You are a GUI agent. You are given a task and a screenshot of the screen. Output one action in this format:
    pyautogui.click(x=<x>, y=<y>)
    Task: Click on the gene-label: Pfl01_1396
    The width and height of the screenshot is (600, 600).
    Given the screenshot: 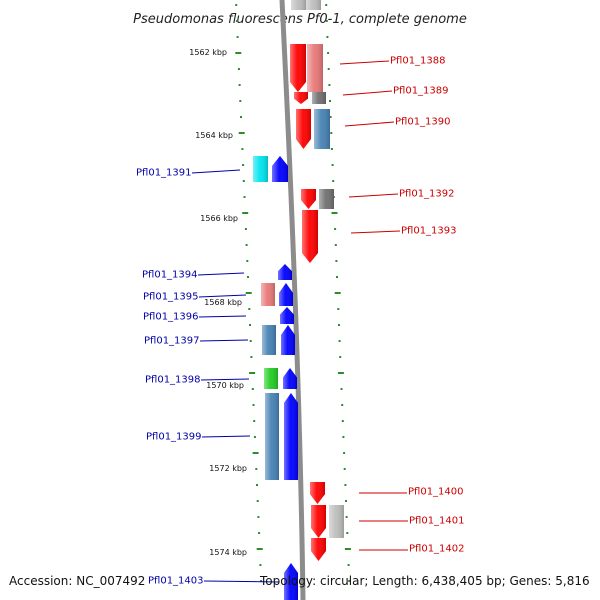 What is the action you would take?
    pyautogui.click(x=171, y=317)
    